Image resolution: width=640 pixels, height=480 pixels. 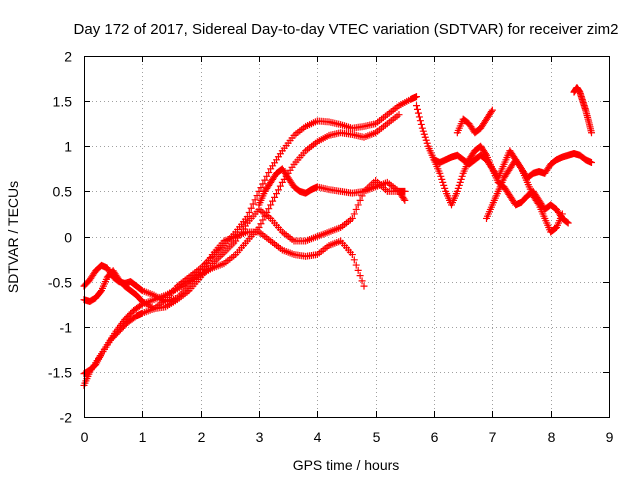 I want to click on x-tick-label: 9, so click(x=610, y=437).